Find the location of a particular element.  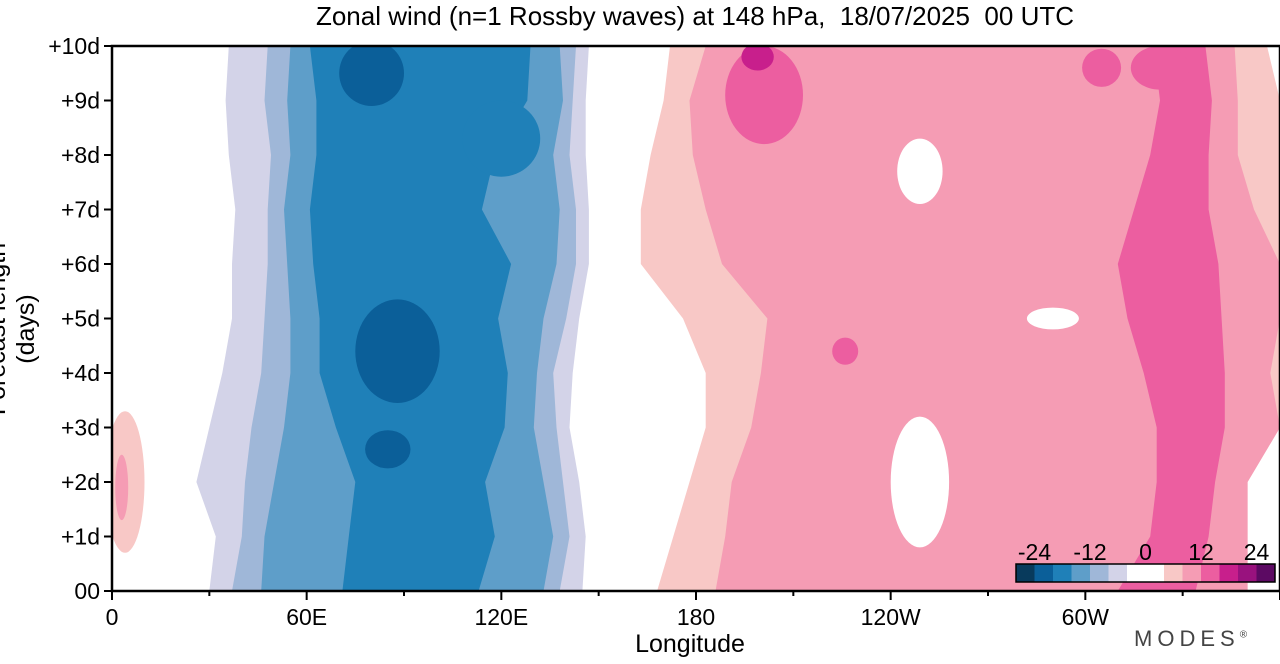

colorbar-frame is located at coordinates (1145, 573).